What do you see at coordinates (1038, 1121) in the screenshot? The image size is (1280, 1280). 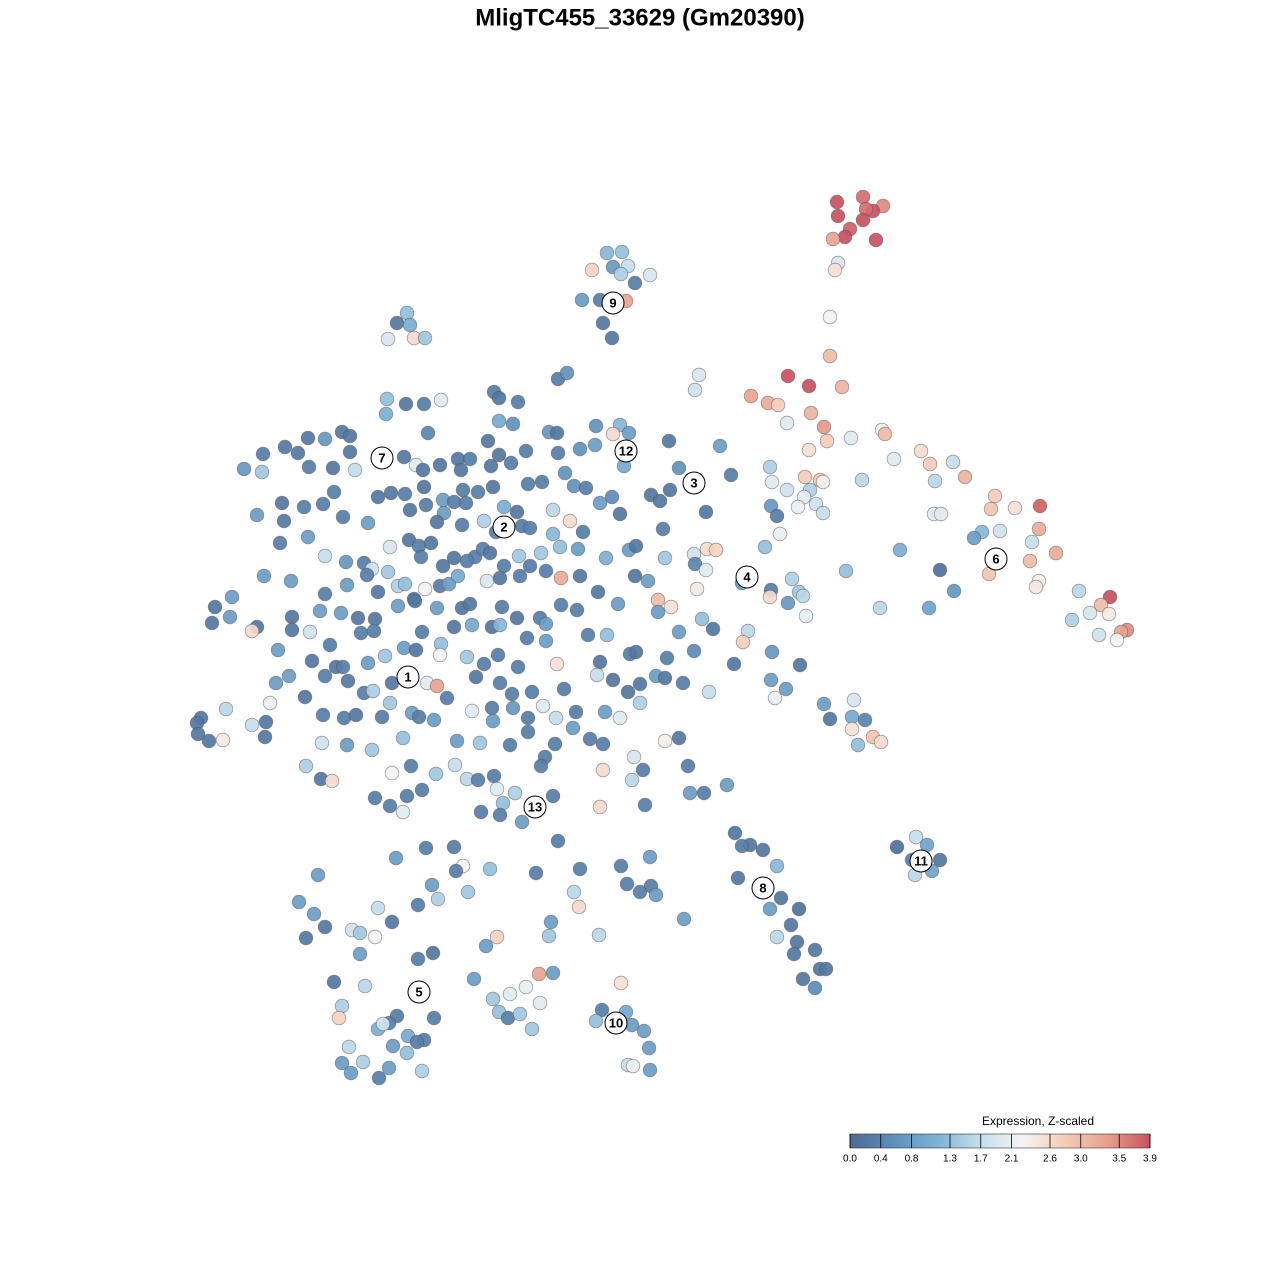 I see `colorbar-title: Expression, Z-scaled` at bounding box center [1038, 1121].